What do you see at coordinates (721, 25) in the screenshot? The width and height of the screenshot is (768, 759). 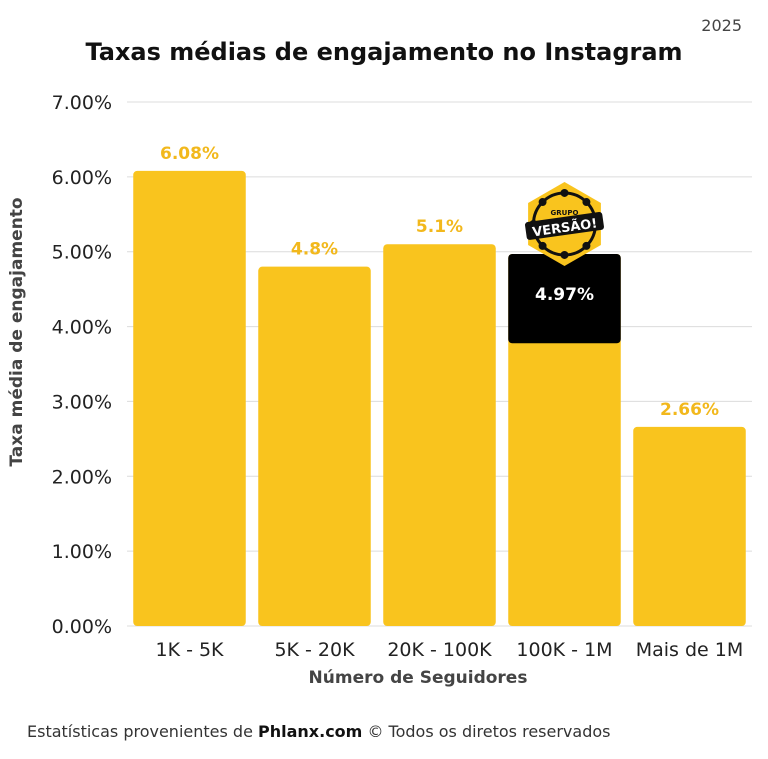 I see `year-label: 2025` at bounding box center [721, 25].